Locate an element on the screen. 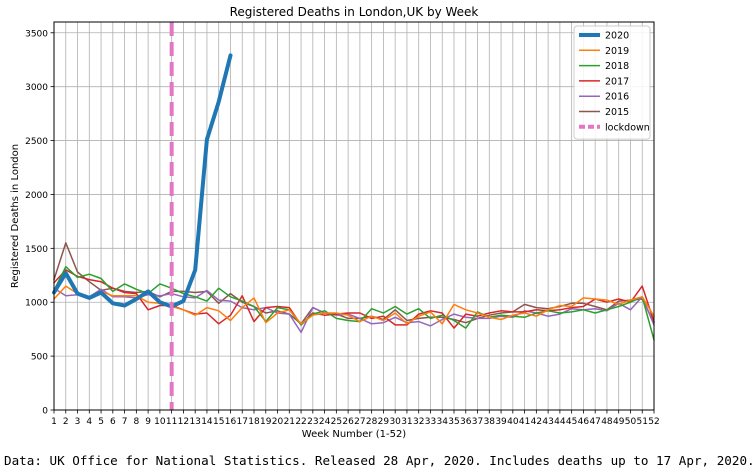 Image resolution: width=756 pixels, height=472 pixels. x-tick-label: 34 is located at coordinates (443, 422).